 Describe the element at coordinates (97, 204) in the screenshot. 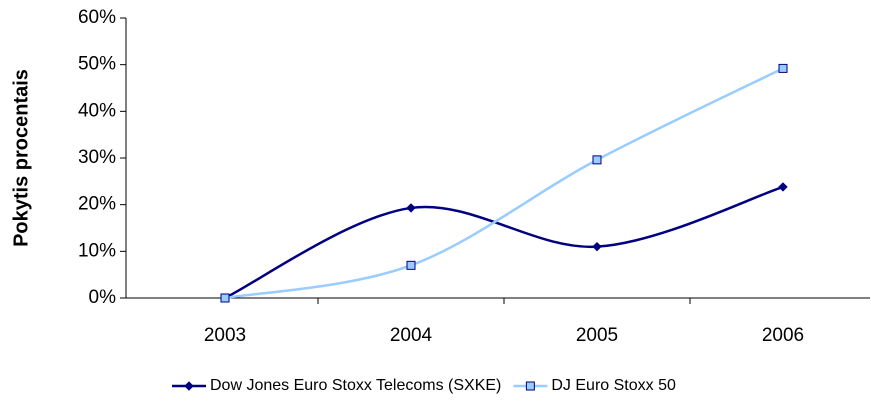

I see `y-tick-label: 20%` at that location.